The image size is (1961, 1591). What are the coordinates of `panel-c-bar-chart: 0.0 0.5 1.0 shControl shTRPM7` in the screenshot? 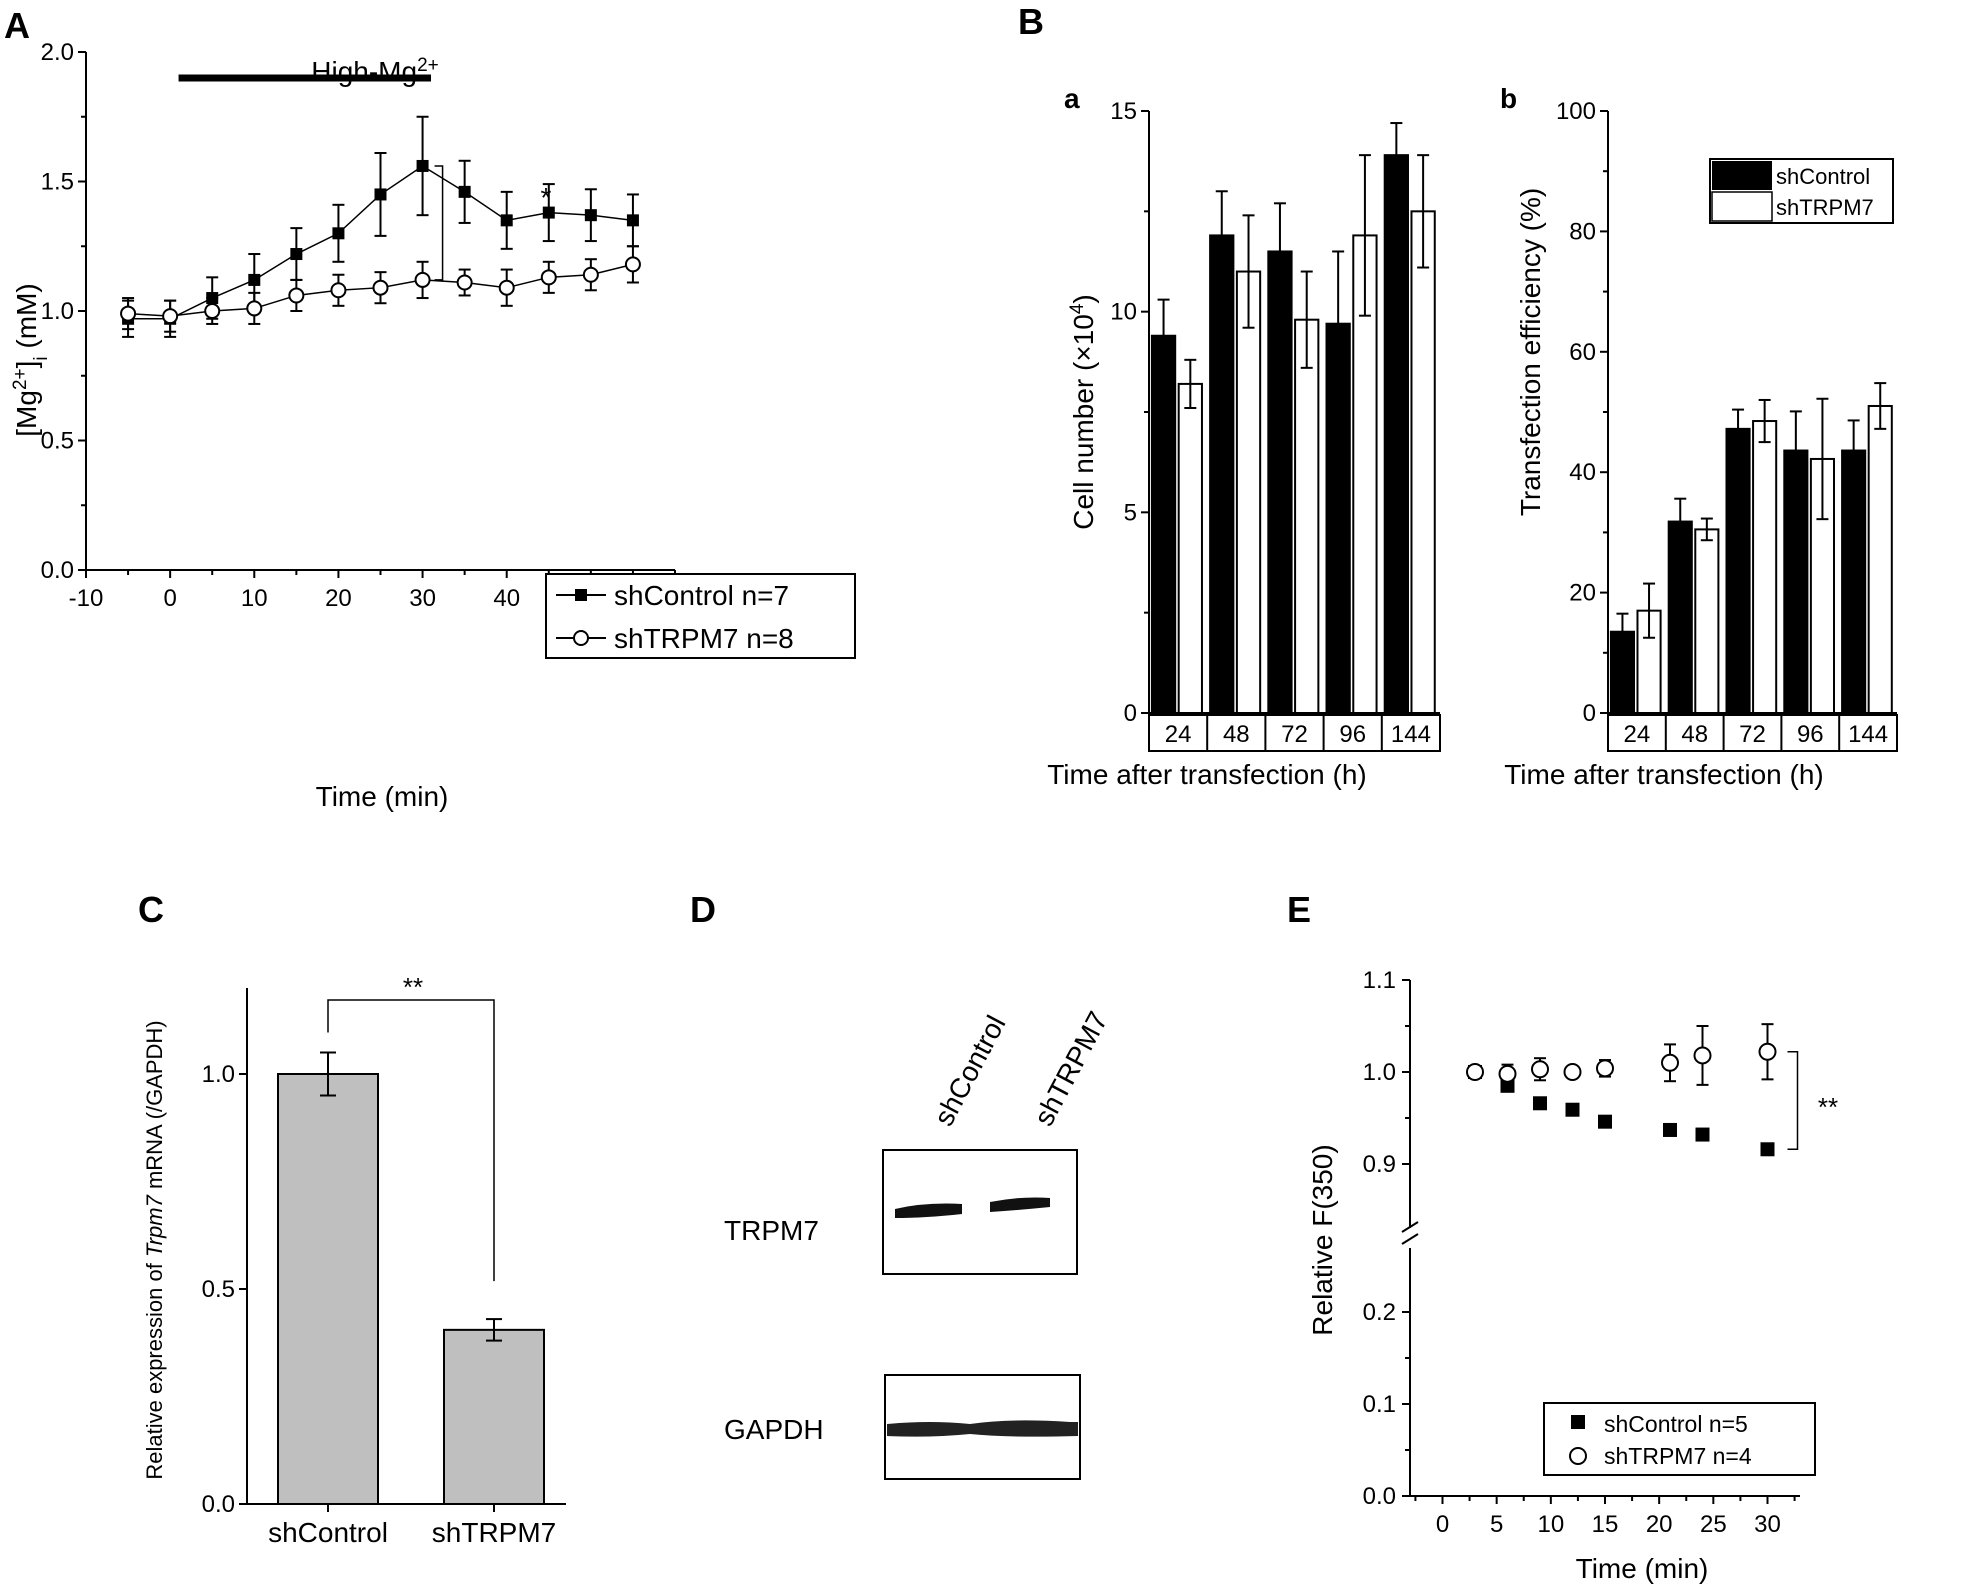 It's located at (384, 1268).